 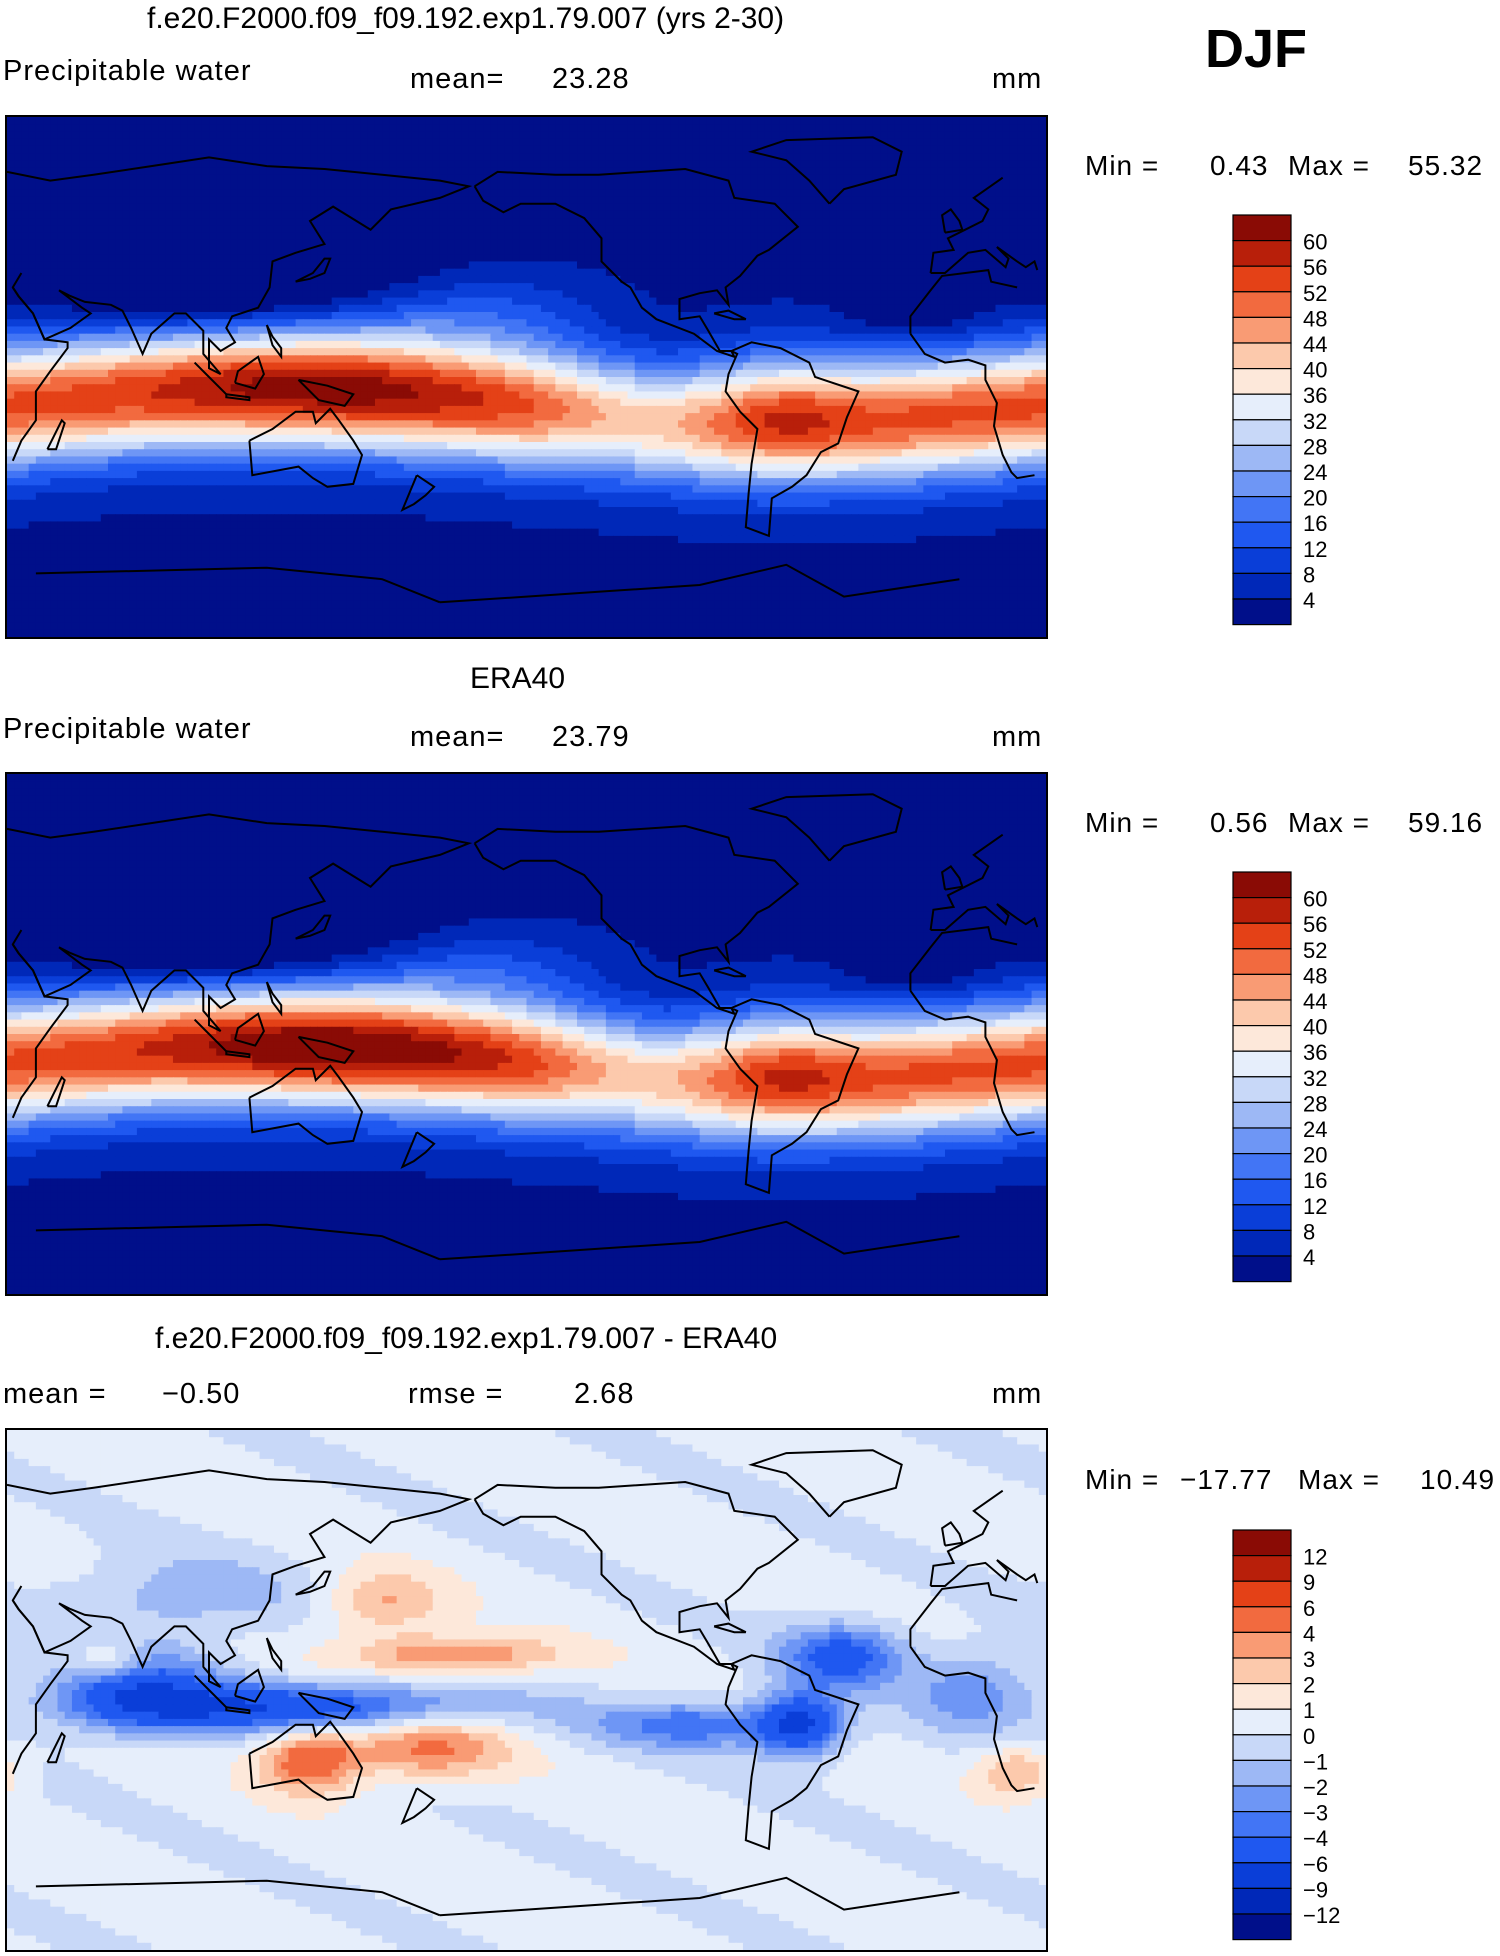 I want to click on colorbar-tick-label: 1, so click(x=1309, y=1710).